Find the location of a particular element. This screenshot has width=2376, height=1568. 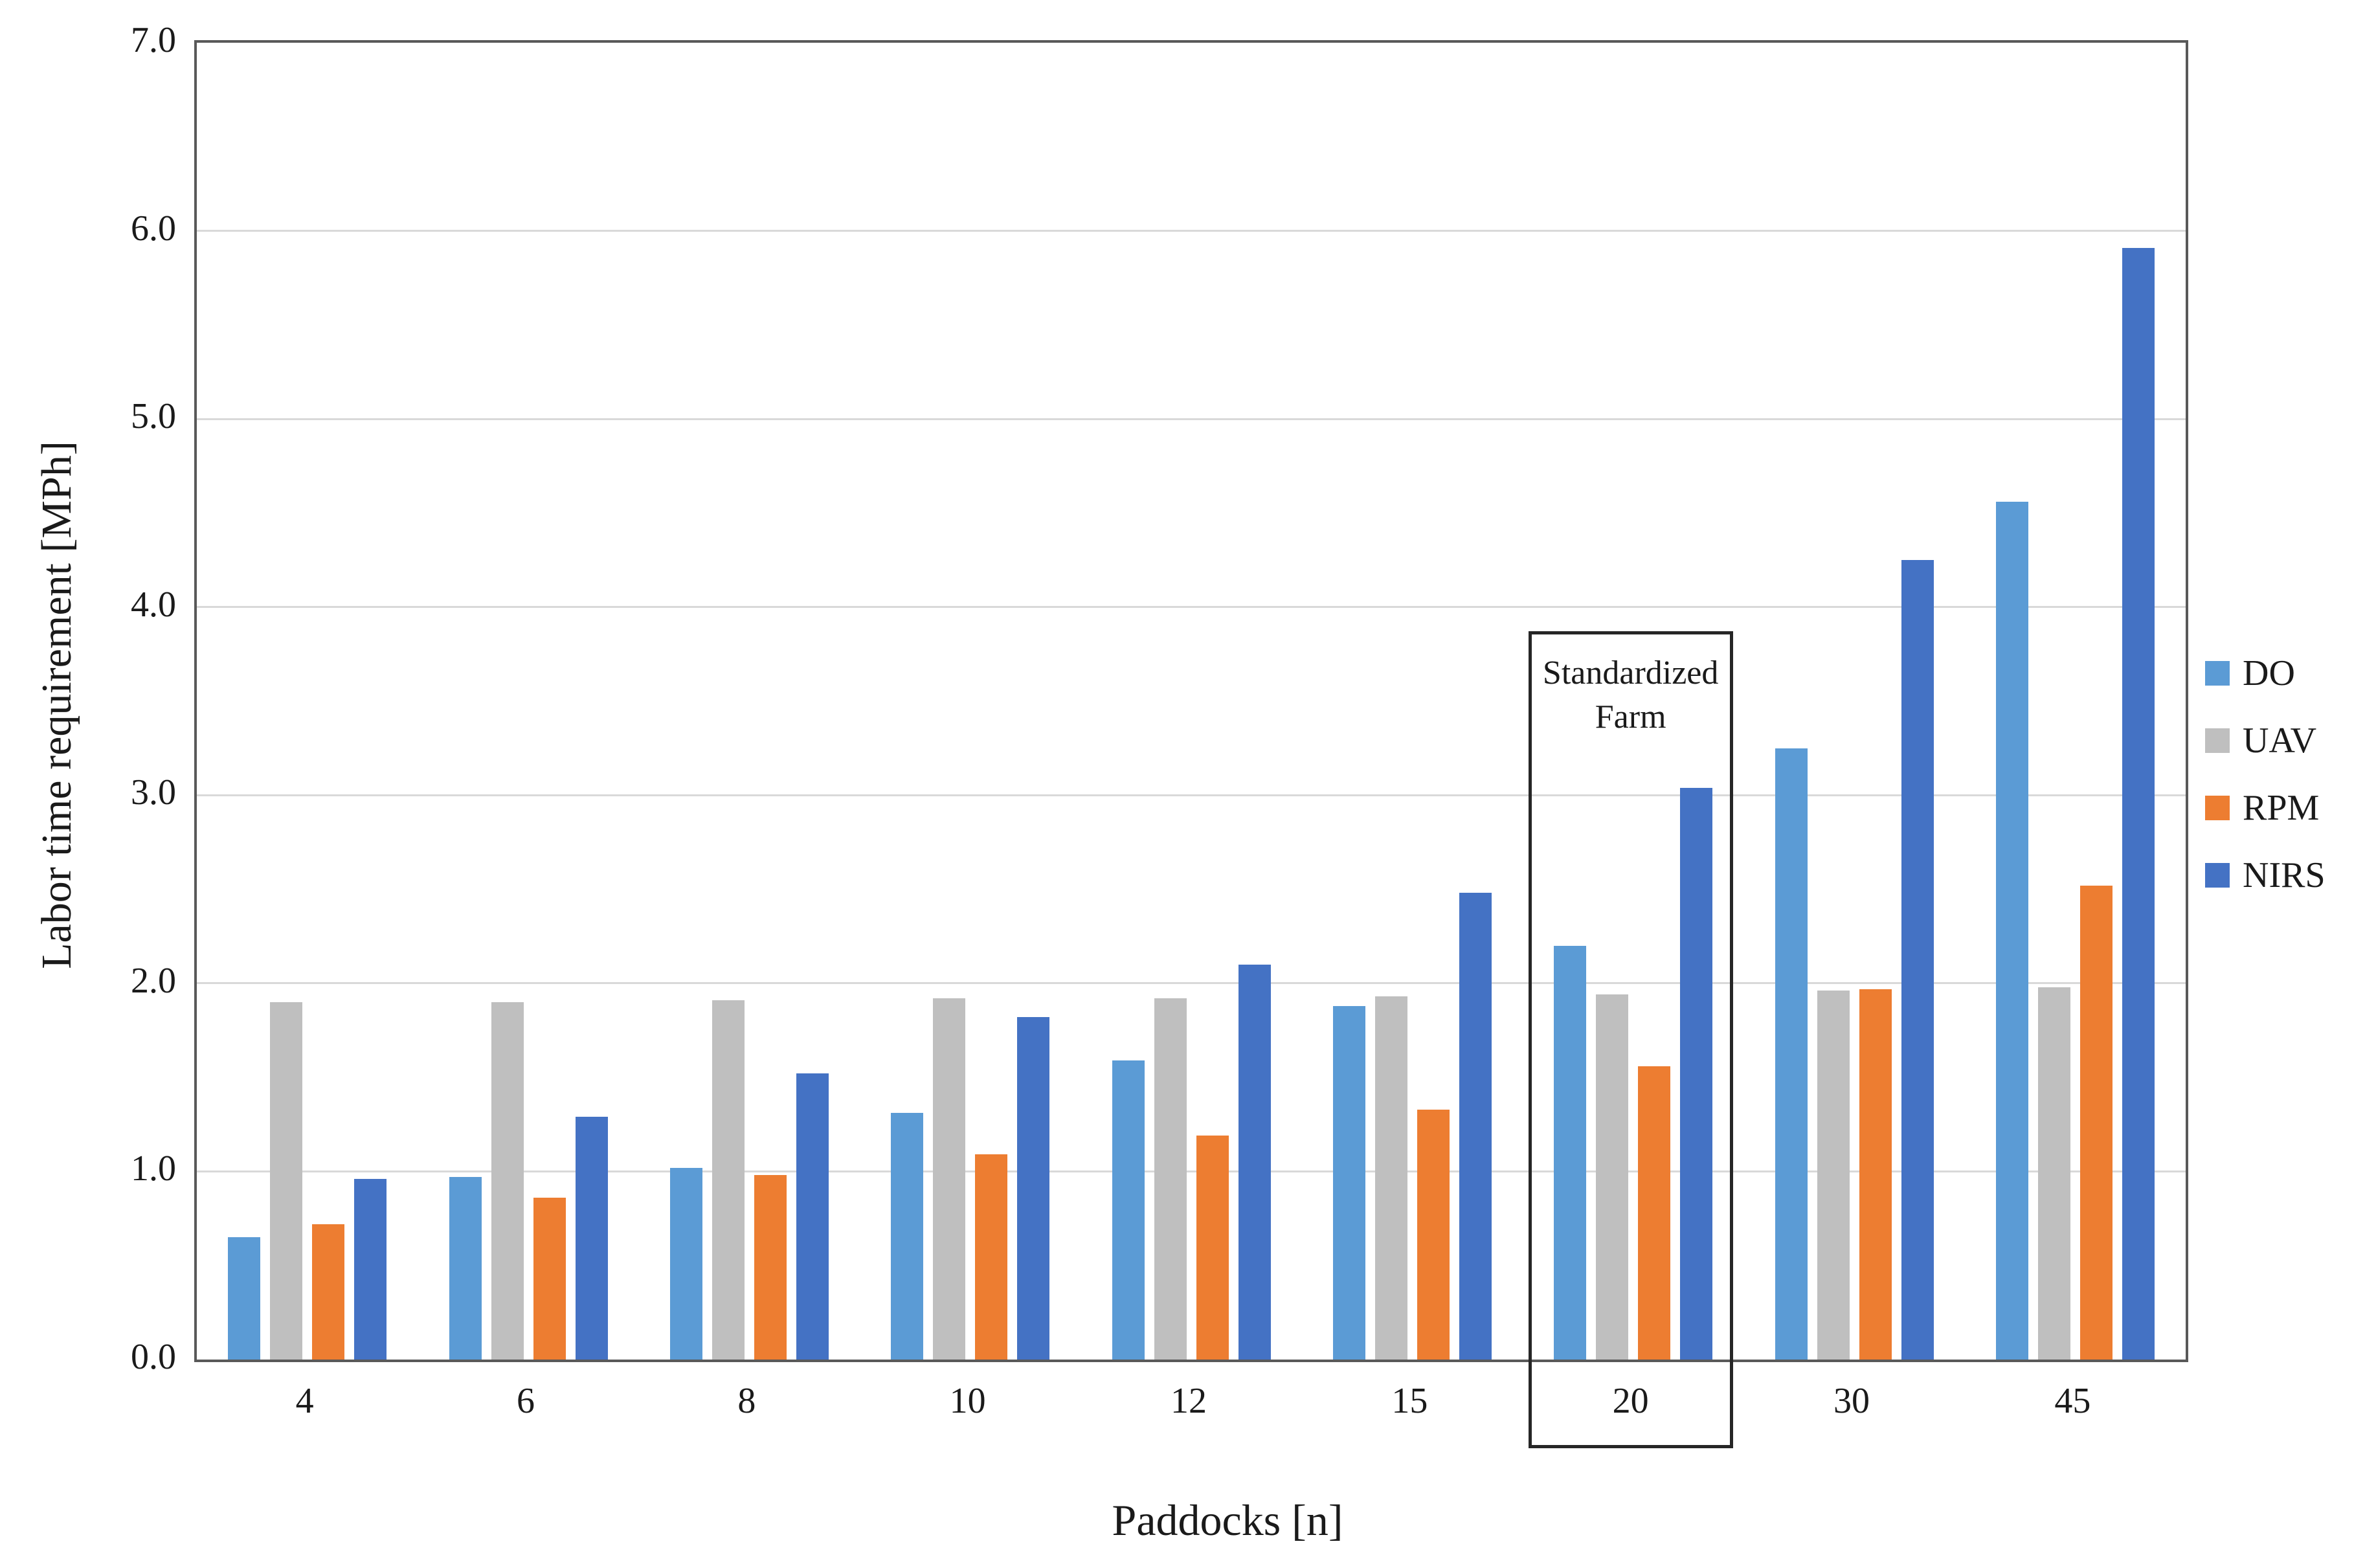

x-tick-12: 12 is located at coordinates (1189, 1401).